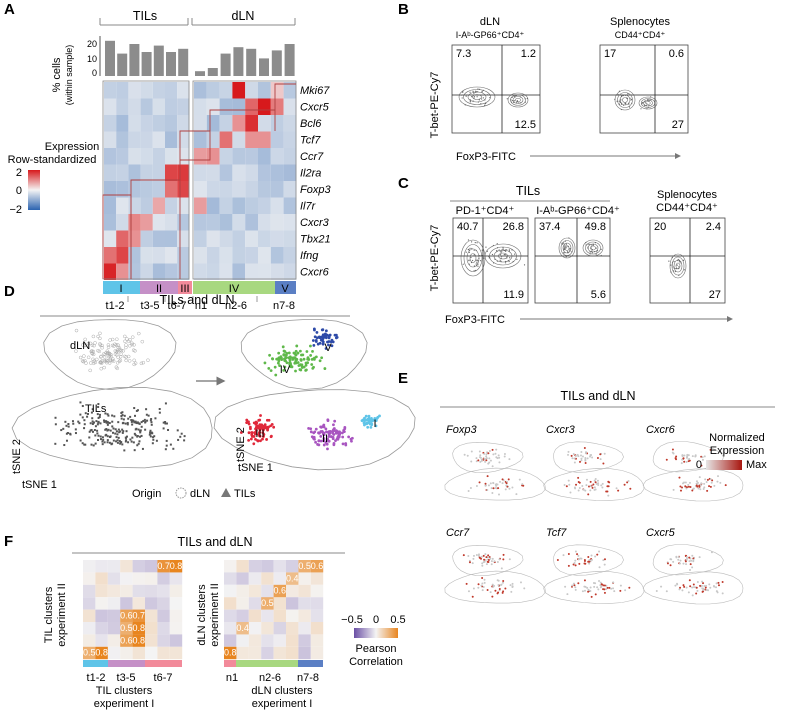 The height and width of the screenshot is (721, 800). I want to click on d-cluster-1-cell, so click(367, 424).